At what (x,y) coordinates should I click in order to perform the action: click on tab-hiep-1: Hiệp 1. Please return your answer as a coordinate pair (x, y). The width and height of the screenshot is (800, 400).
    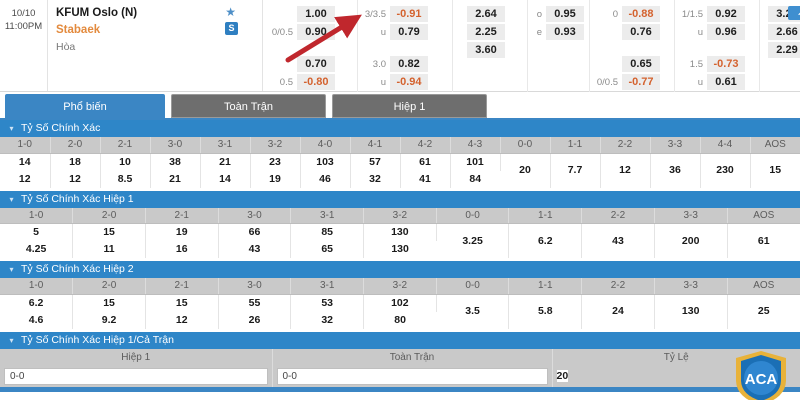
    Looking at the image, I should click on (409, 106).